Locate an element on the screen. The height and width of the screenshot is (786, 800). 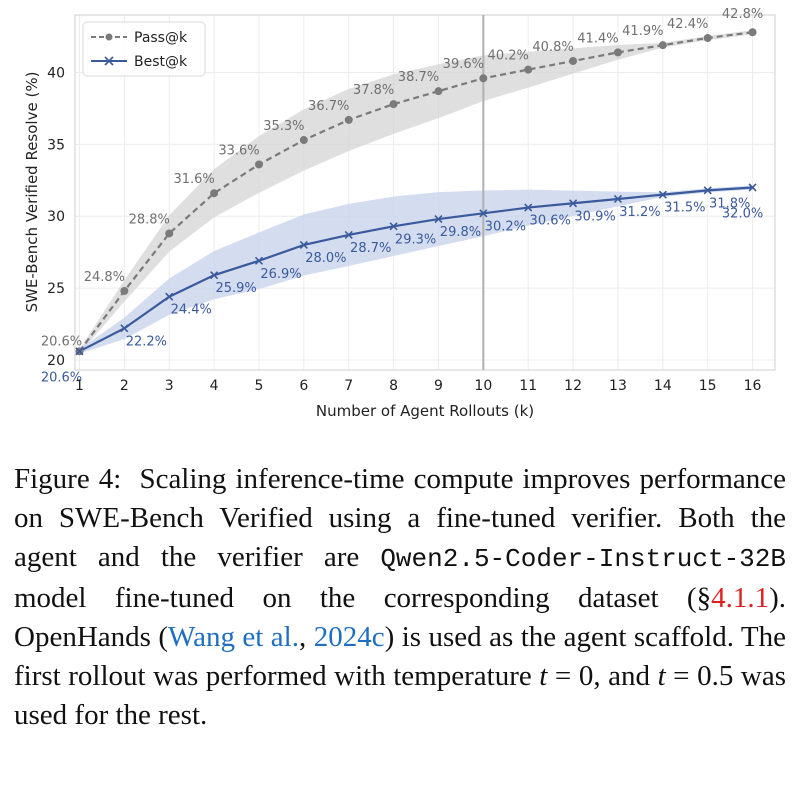
best-data-label-5: 26.9% is located at coordinates (280, 274).